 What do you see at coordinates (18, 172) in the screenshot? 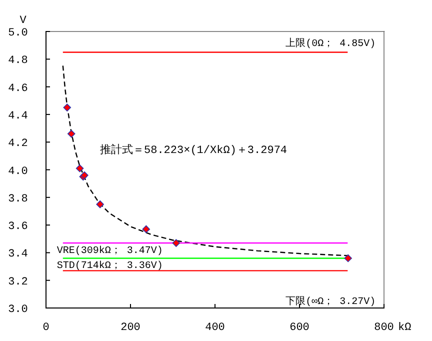
I see `y-tick-label: 4.0` at bounding box center [18, 172].